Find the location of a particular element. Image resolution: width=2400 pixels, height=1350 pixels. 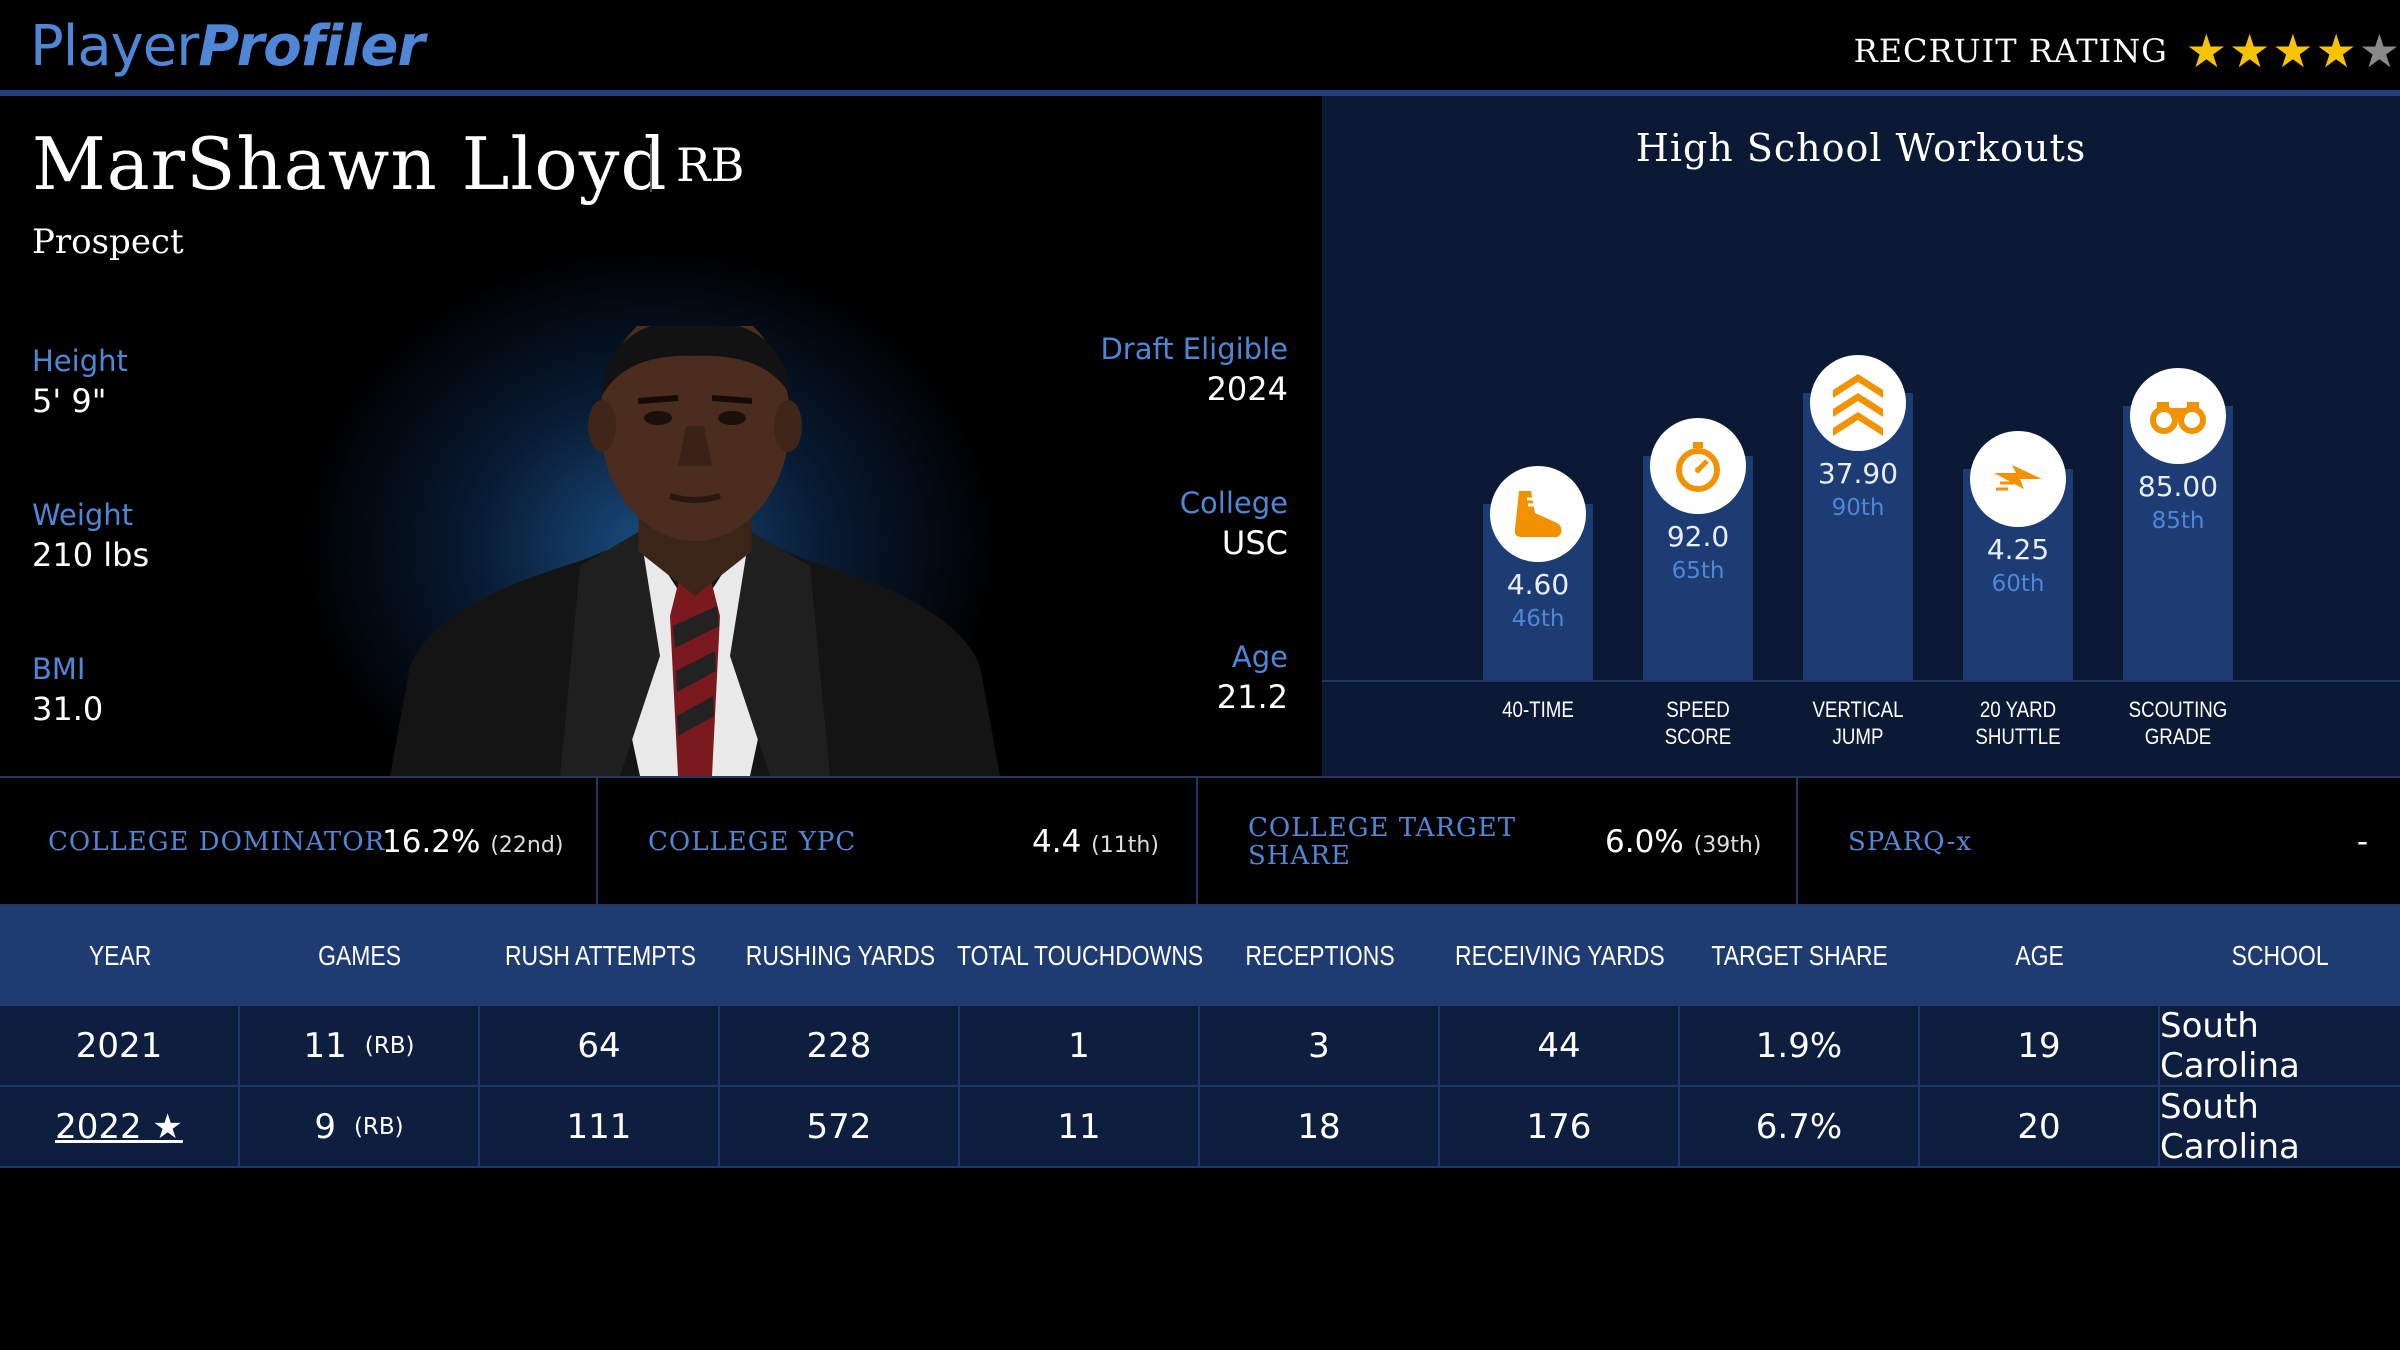

cell-age: 19 is located at coordinates (2040, 1045).